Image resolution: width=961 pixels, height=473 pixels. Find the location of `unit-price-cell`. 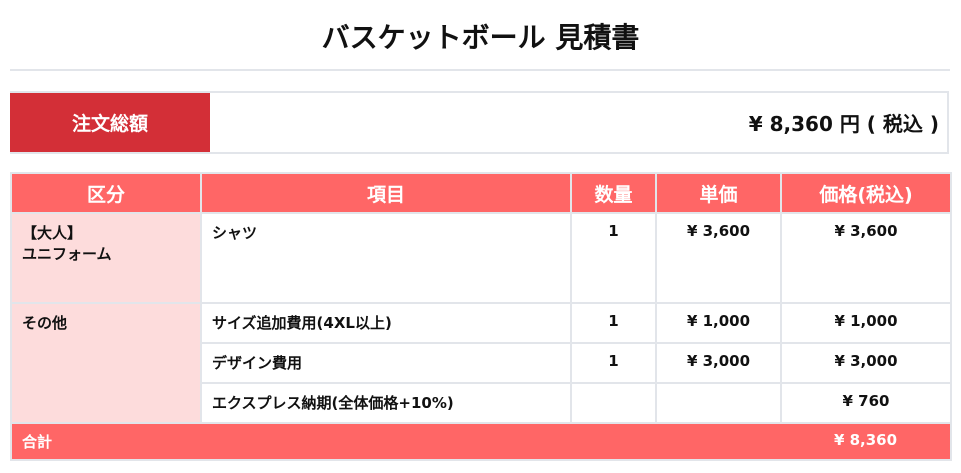

unit-price-cell is located at coordinates (718, 403).